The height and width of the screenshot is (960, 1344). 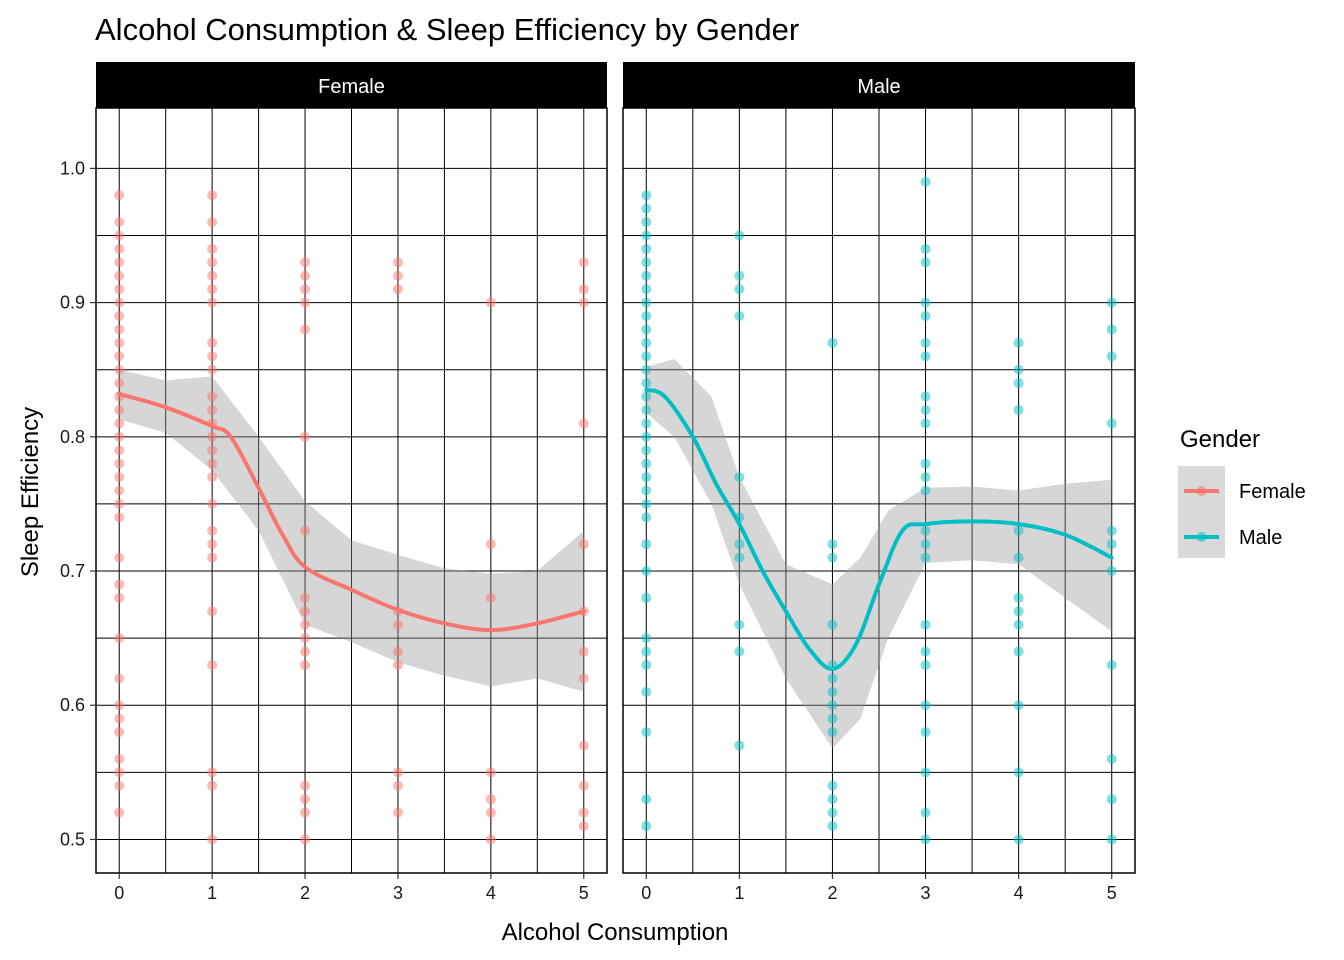 I want to click on x-axis-title: Alcohol Consumption, so click(x=615, y=932).